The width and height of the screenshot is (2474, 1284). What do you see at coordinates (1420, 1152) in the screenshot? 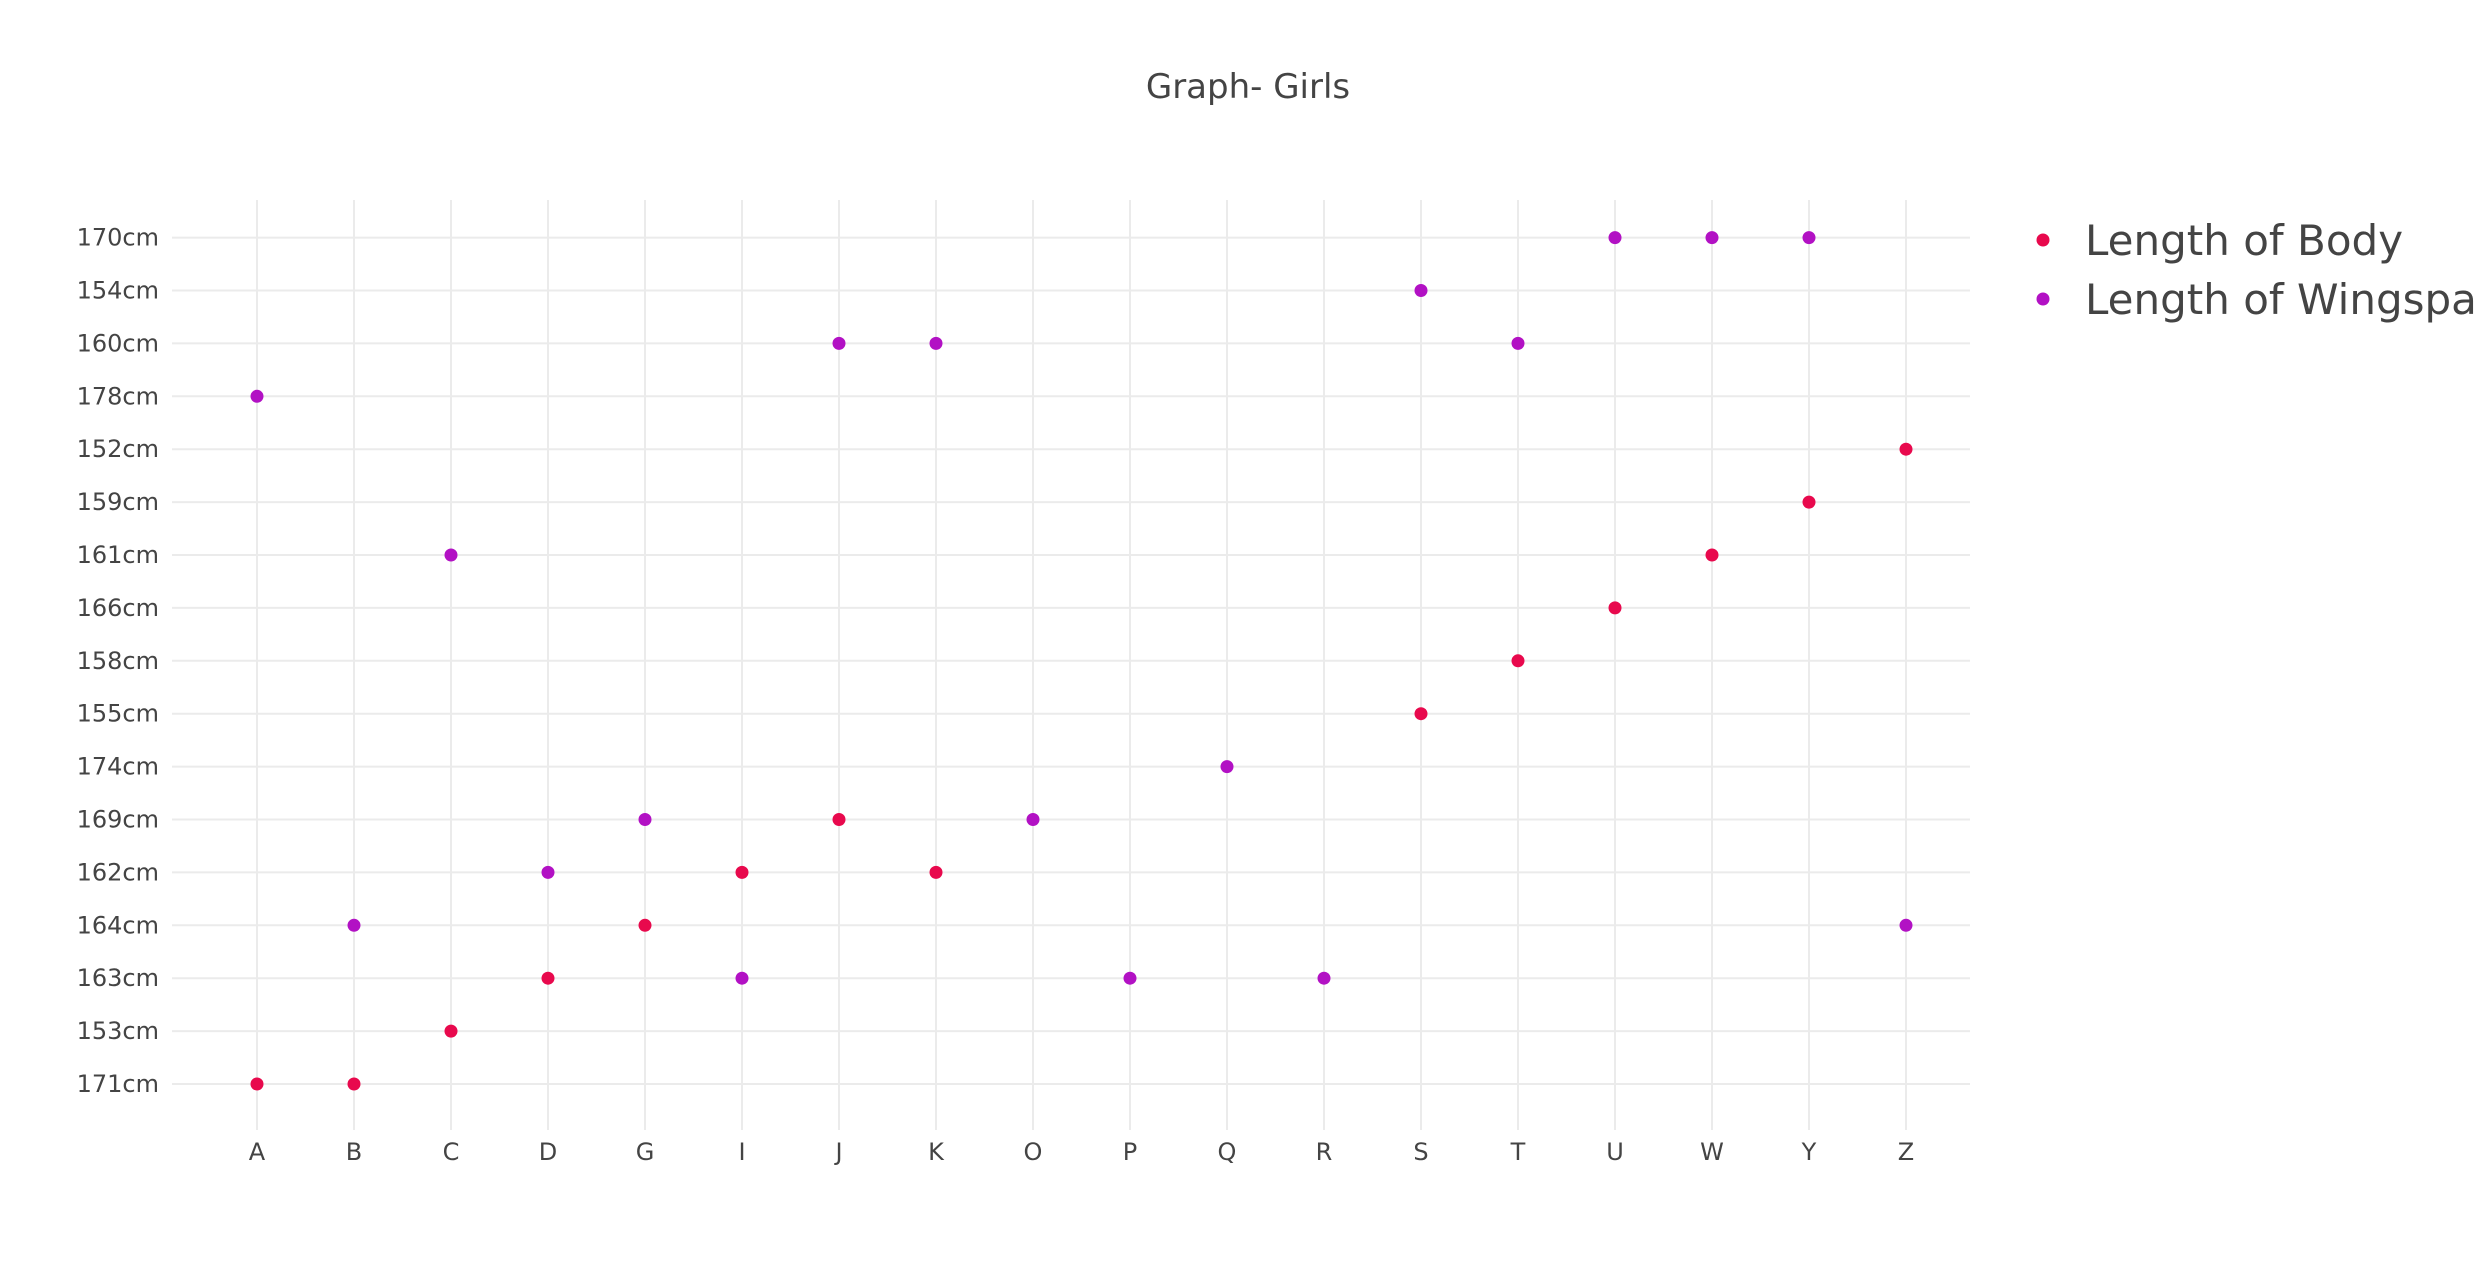
I see `x-tick-label: S` at bounding box center [1420, 1152].